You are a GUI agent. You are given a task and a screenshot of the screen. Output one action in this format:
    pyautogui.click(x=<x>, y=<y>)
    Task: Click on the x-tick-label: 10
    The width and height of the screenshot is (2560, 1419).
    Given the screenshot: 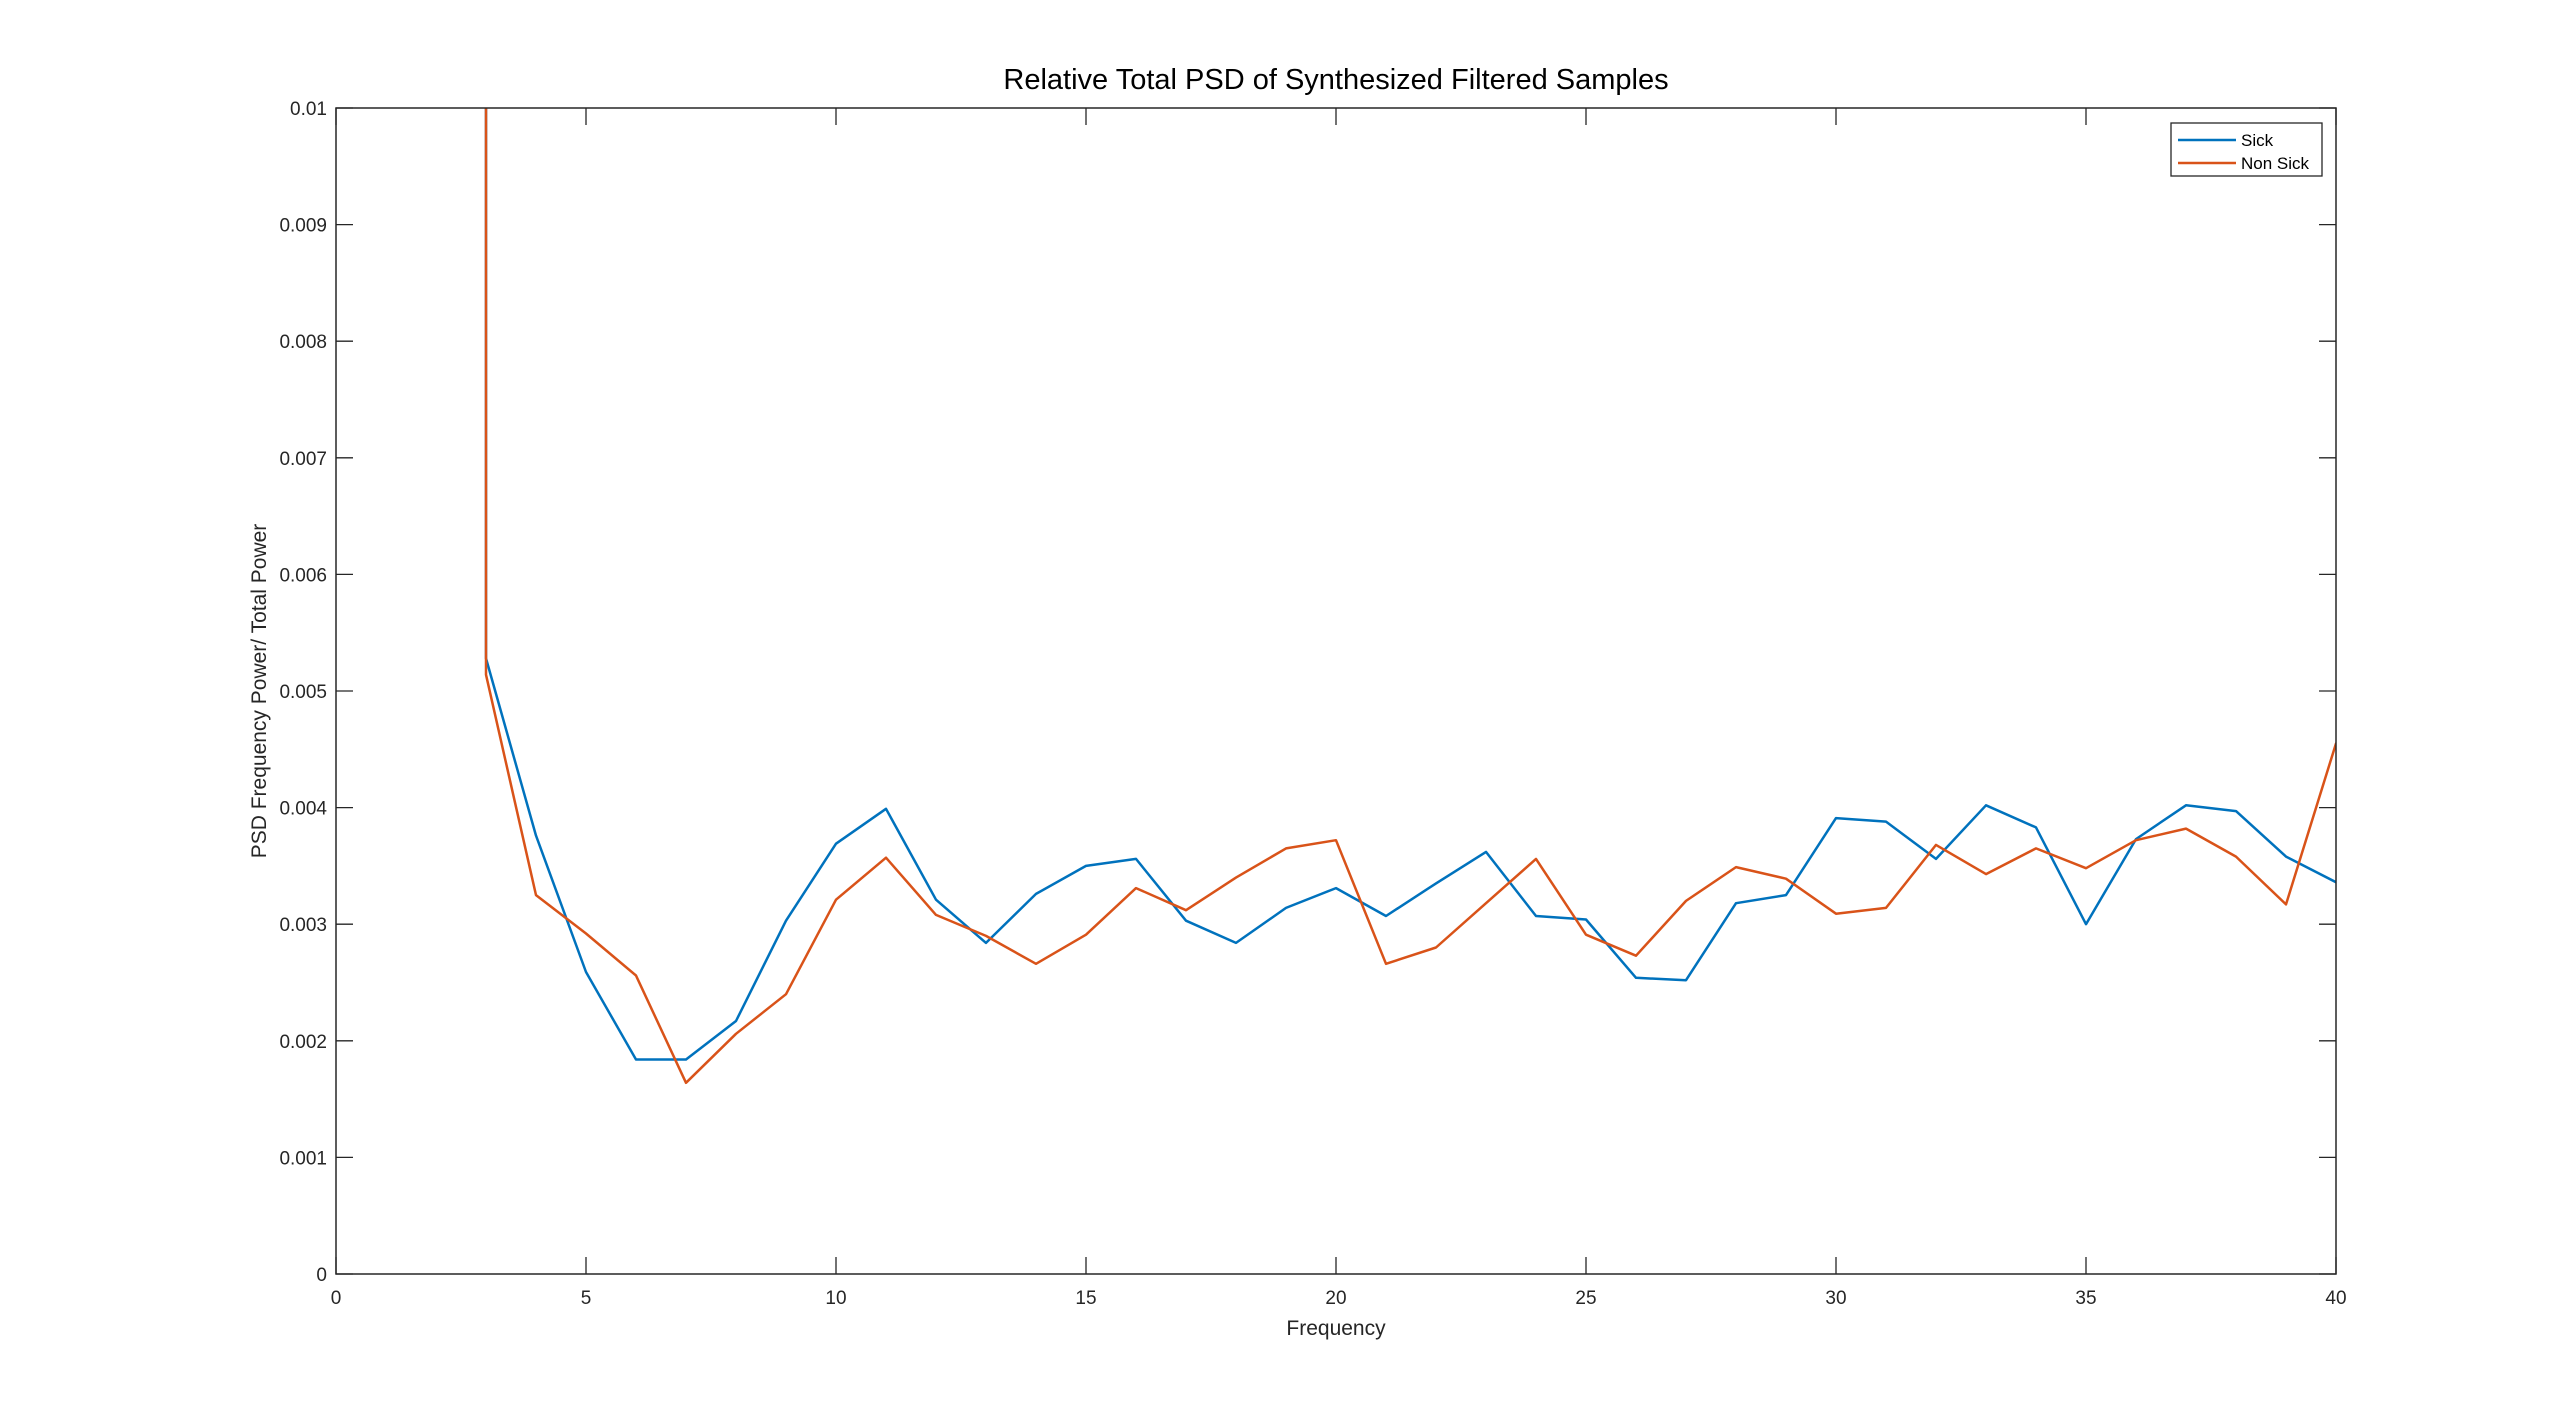 What is the action you would take?
    pyautogui.click(x=835, y=1298)
    